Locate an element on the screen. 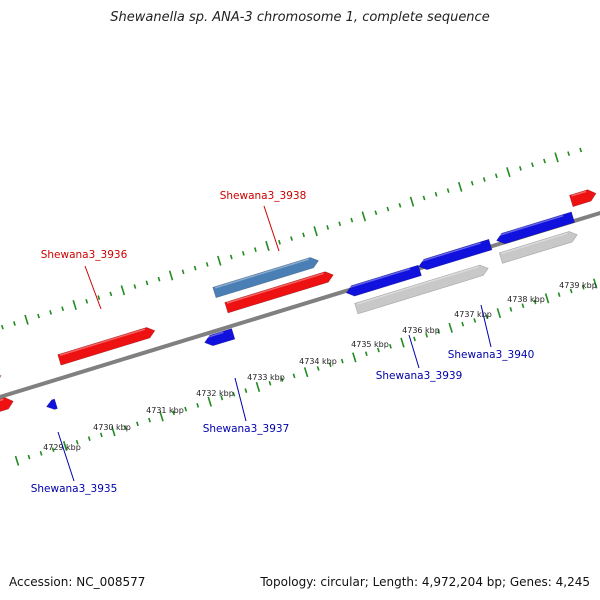 The height and width of the screenshot is (600, 600). gene-arrow-edge-forward-2-highlight is located at coordinates (2, 400).